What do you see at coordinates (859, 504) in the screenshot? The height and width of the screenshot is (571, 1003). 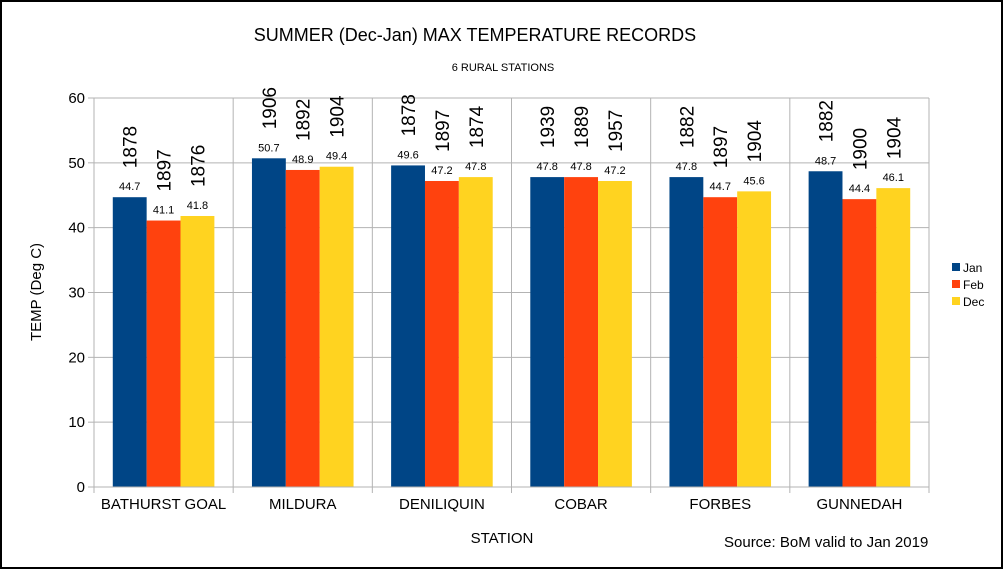 I see `x-tick-label: GUNNEDAH` at bounding box center [859, 504].